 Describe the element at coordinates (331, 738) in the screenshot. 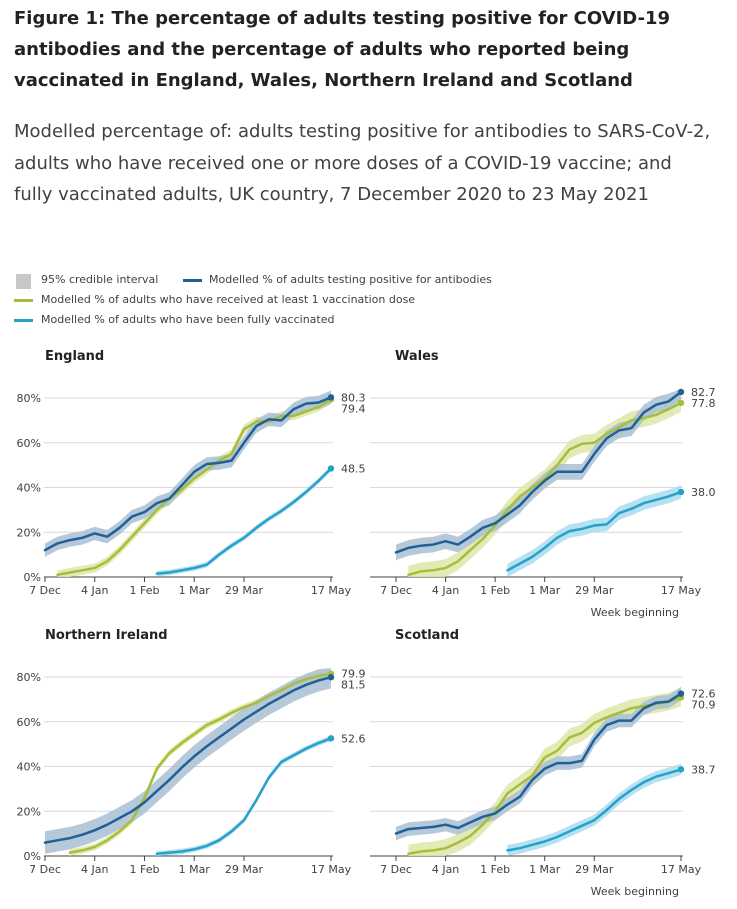

I see `northern-ireland-full-end-point` at that location.